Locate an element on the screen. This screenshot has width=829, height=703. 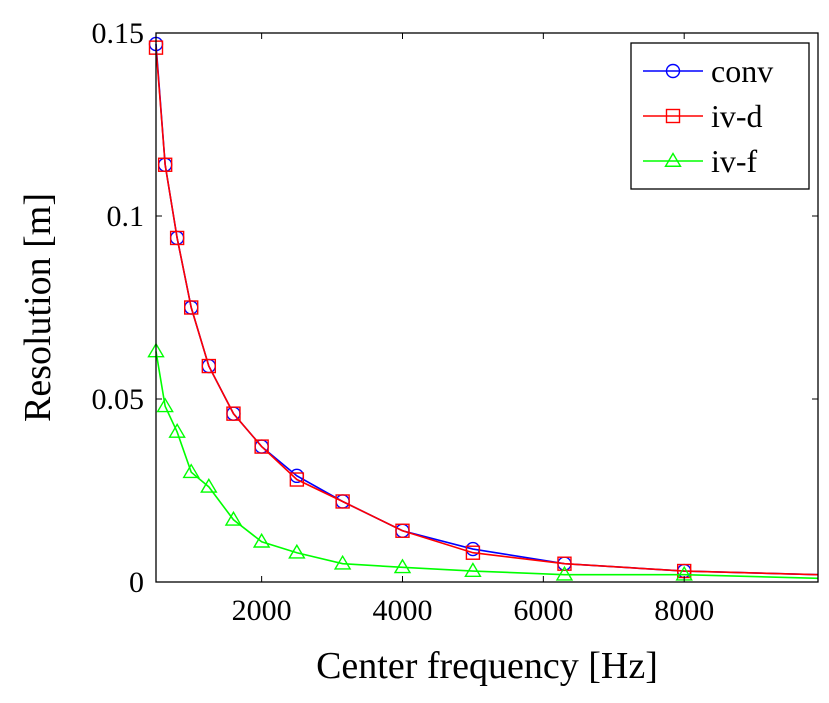
x-tick-label: 4000 is located at coordinates (402, 610).